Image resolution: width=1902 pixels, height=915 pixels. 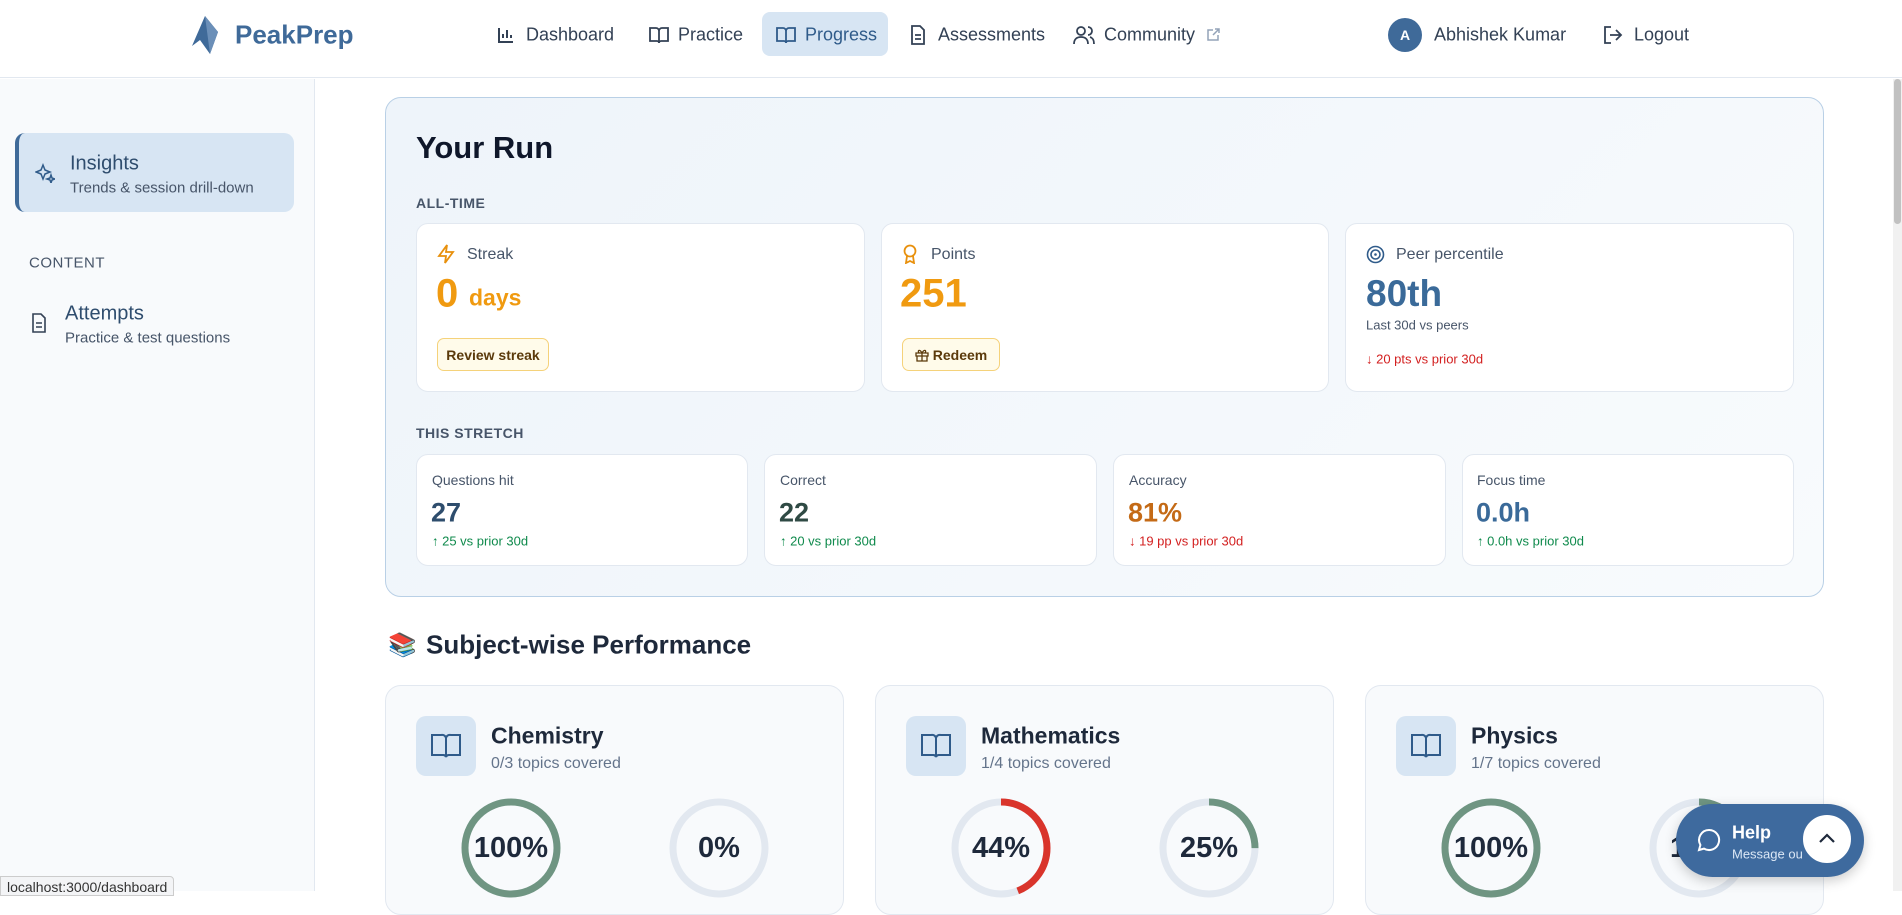 I want to click on sidebar-section: CONTENT, so click(x=67, y=263).